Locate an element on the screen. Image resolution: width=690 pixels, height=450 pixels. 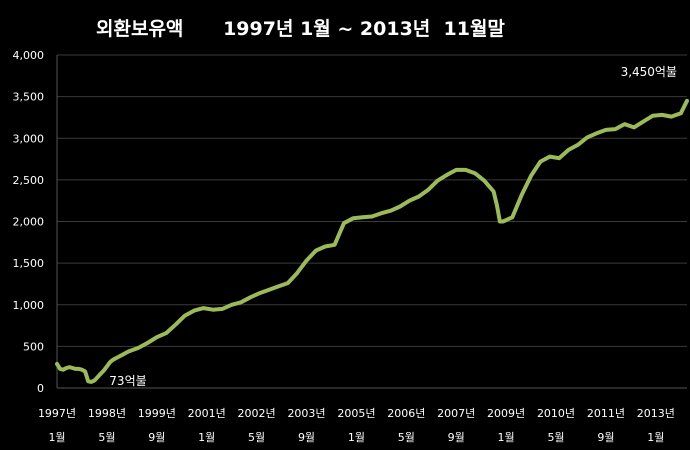
y-tick-label: 3,500 is located at coordinates (29, 97).